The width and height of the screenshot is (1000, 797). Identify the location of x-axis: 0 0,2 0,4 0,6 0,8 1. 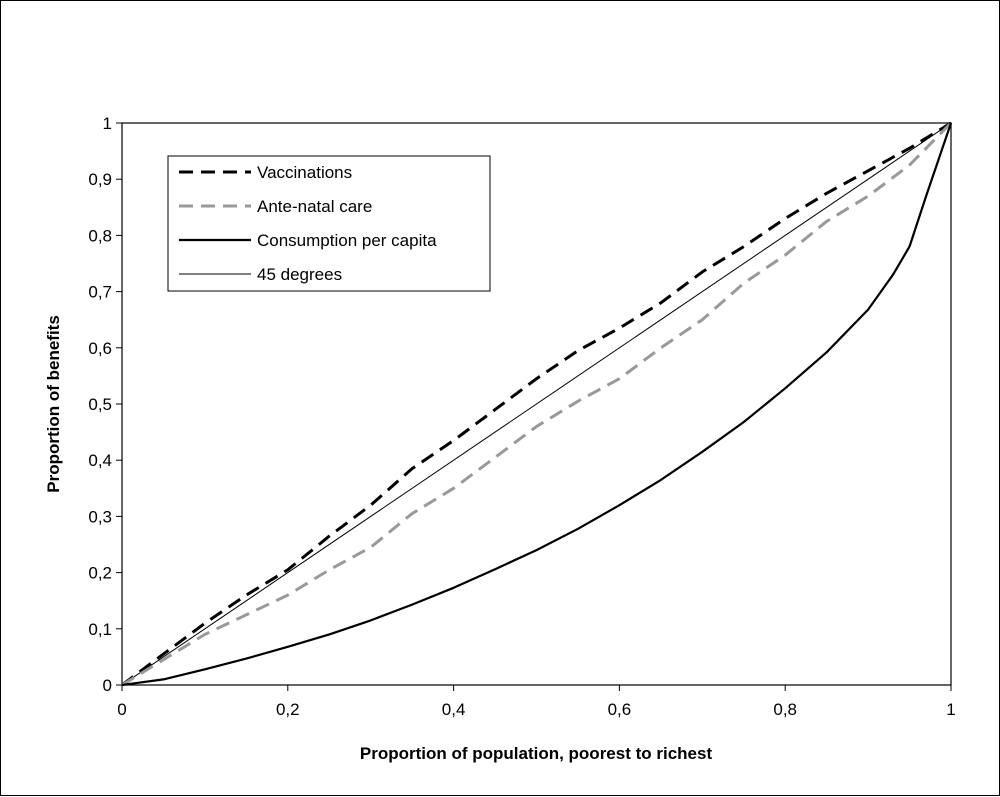
(536, 702).